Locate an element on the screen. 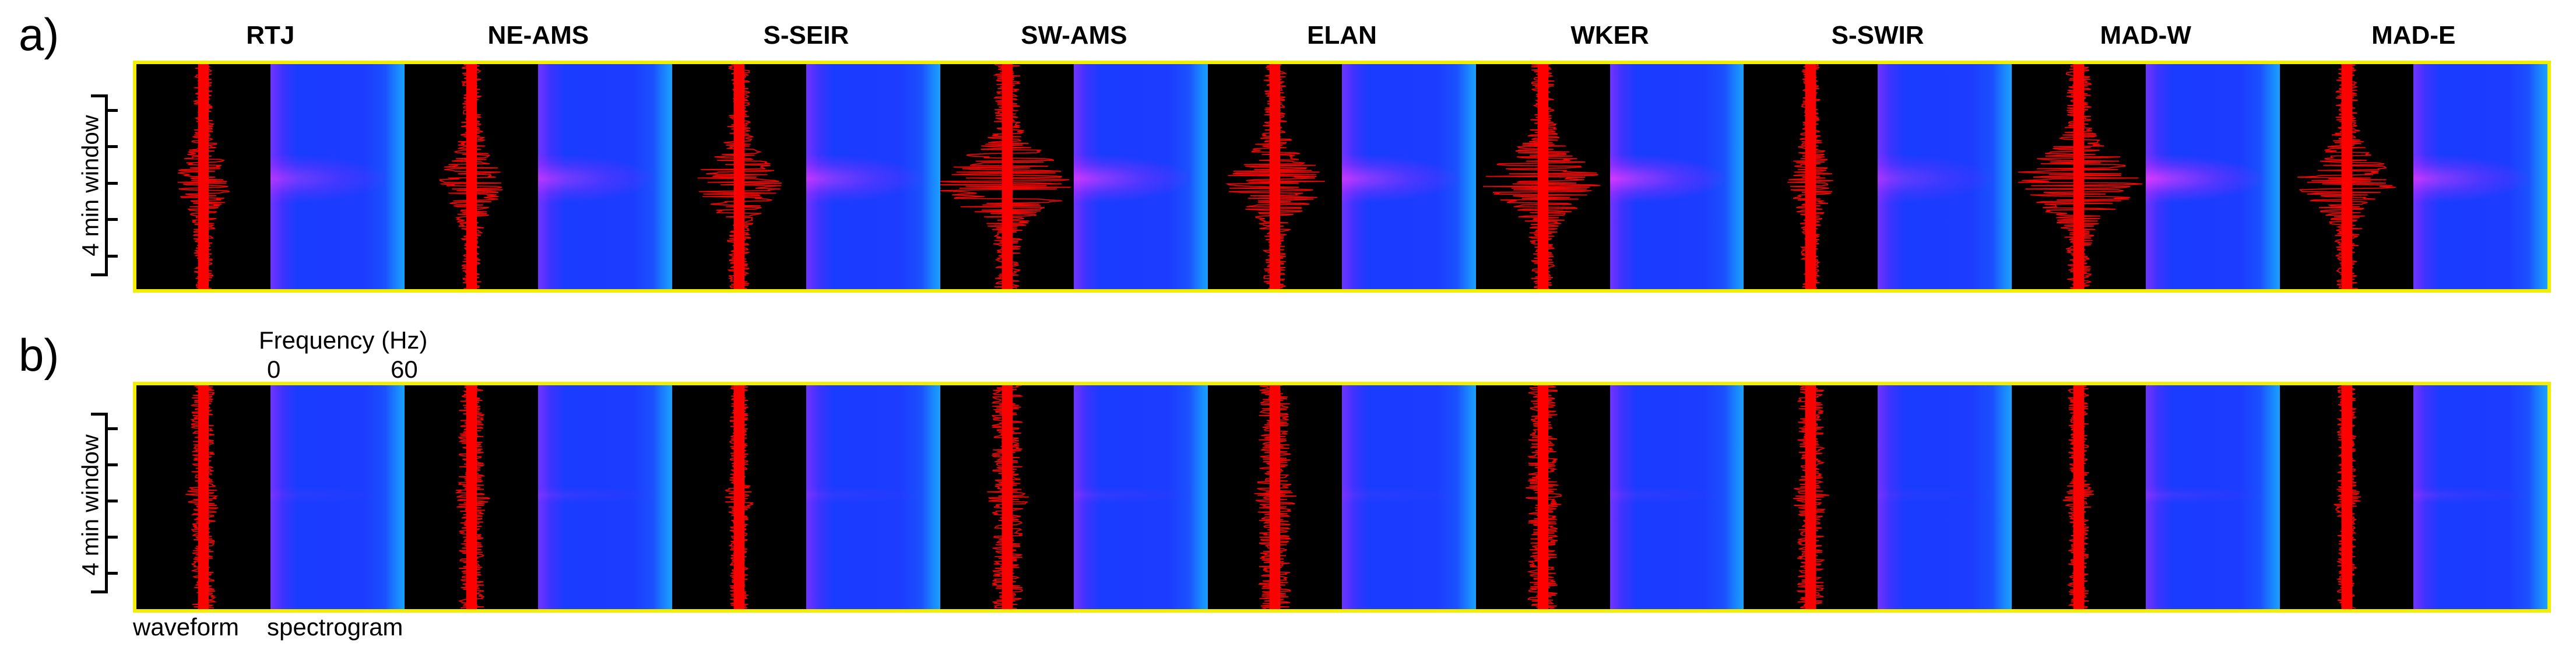 Image resolution: width=2576 pixels, height=654 pixels. station-title: WKER is located at coordinates (1609, 35).